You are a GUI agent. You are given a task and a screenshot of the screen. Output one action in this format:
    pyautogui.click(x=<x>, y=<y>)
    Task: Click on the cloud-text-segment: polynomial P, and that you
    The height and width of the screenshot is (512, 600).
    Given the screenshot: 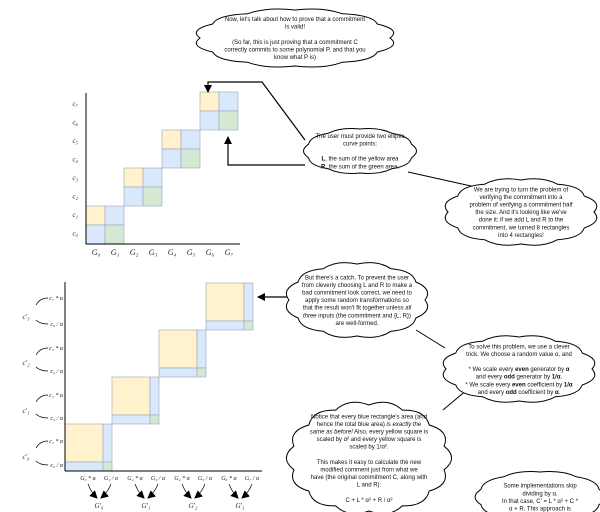 What is the action you would take?
    pyautogui.click(x=330, y=51)
    